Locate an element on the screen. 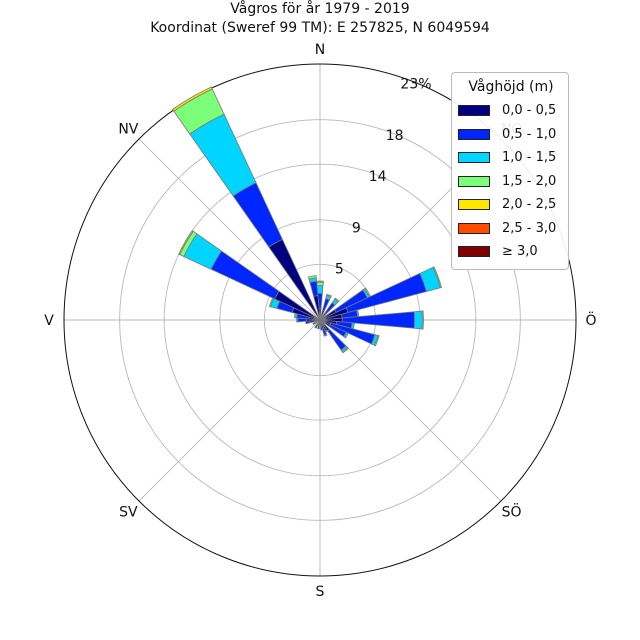 This screenshot has height=640, width=640. legend-label: 1,5 - 2,0 is located at coordinates (529, 181).